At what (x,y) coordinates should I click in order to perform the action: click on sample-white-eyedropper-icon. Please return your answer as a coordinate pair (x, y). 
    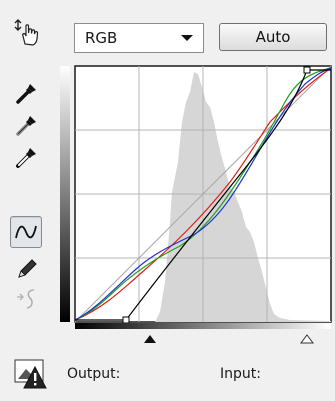
    Looking at the image, I should click on (26, 158).